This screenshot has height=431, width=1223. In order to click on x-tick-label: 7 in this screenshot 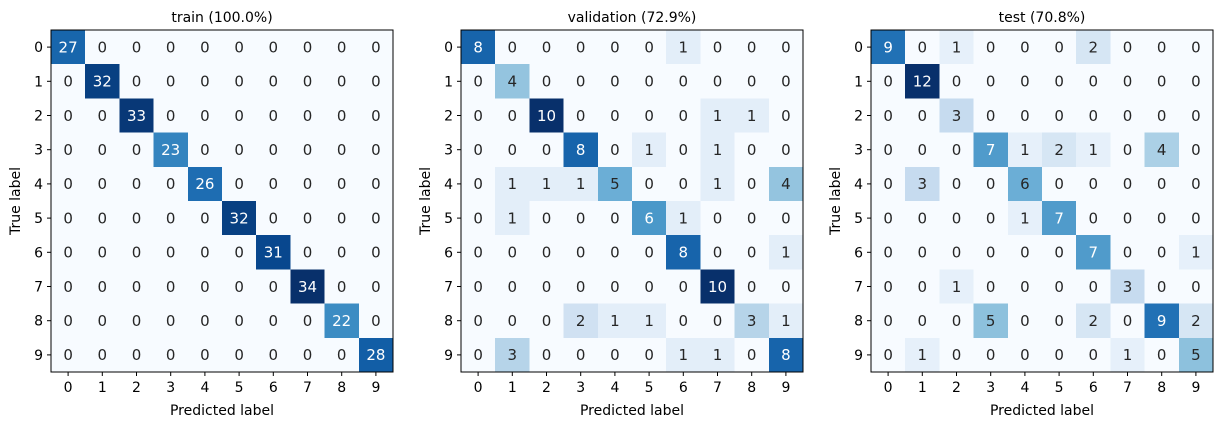, I will do `click(1127, 388)`.